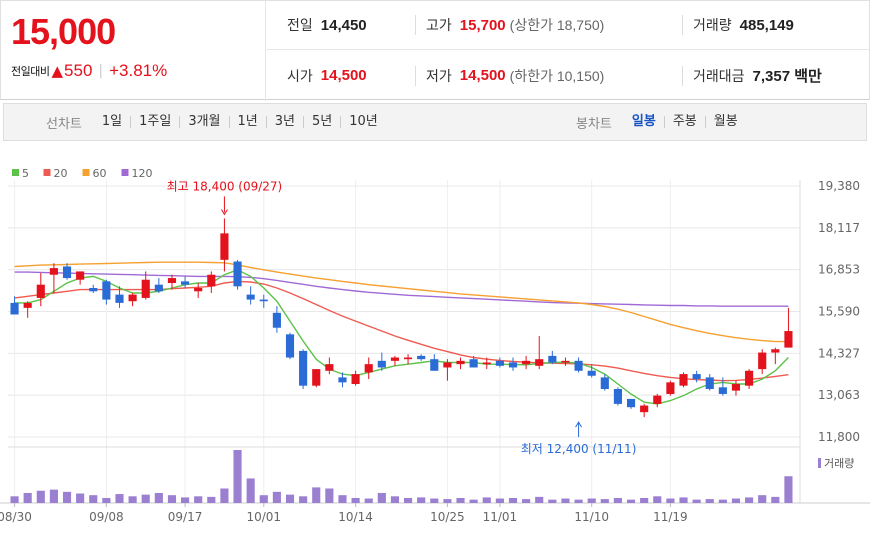 This screenshot has height=544, width=870. Describe the element at coordinates (78, 70) in the screenshot. I see `change-amount: 550` at that location.